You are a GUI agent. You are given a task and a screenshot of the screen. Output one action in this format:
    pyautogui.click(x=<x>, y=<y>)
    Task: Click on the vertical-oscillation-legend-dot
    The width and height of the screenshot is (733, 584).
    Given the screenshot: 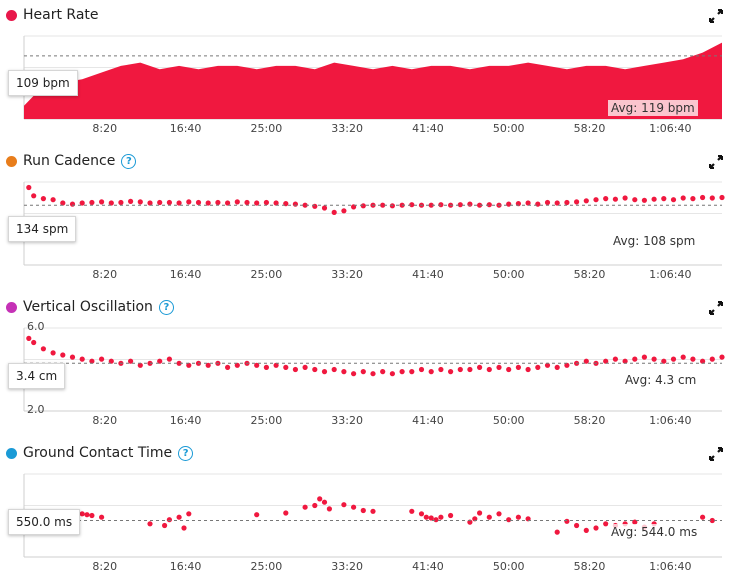 What is the action you would take?
    pyautogui.click(x=11, y=307)
    